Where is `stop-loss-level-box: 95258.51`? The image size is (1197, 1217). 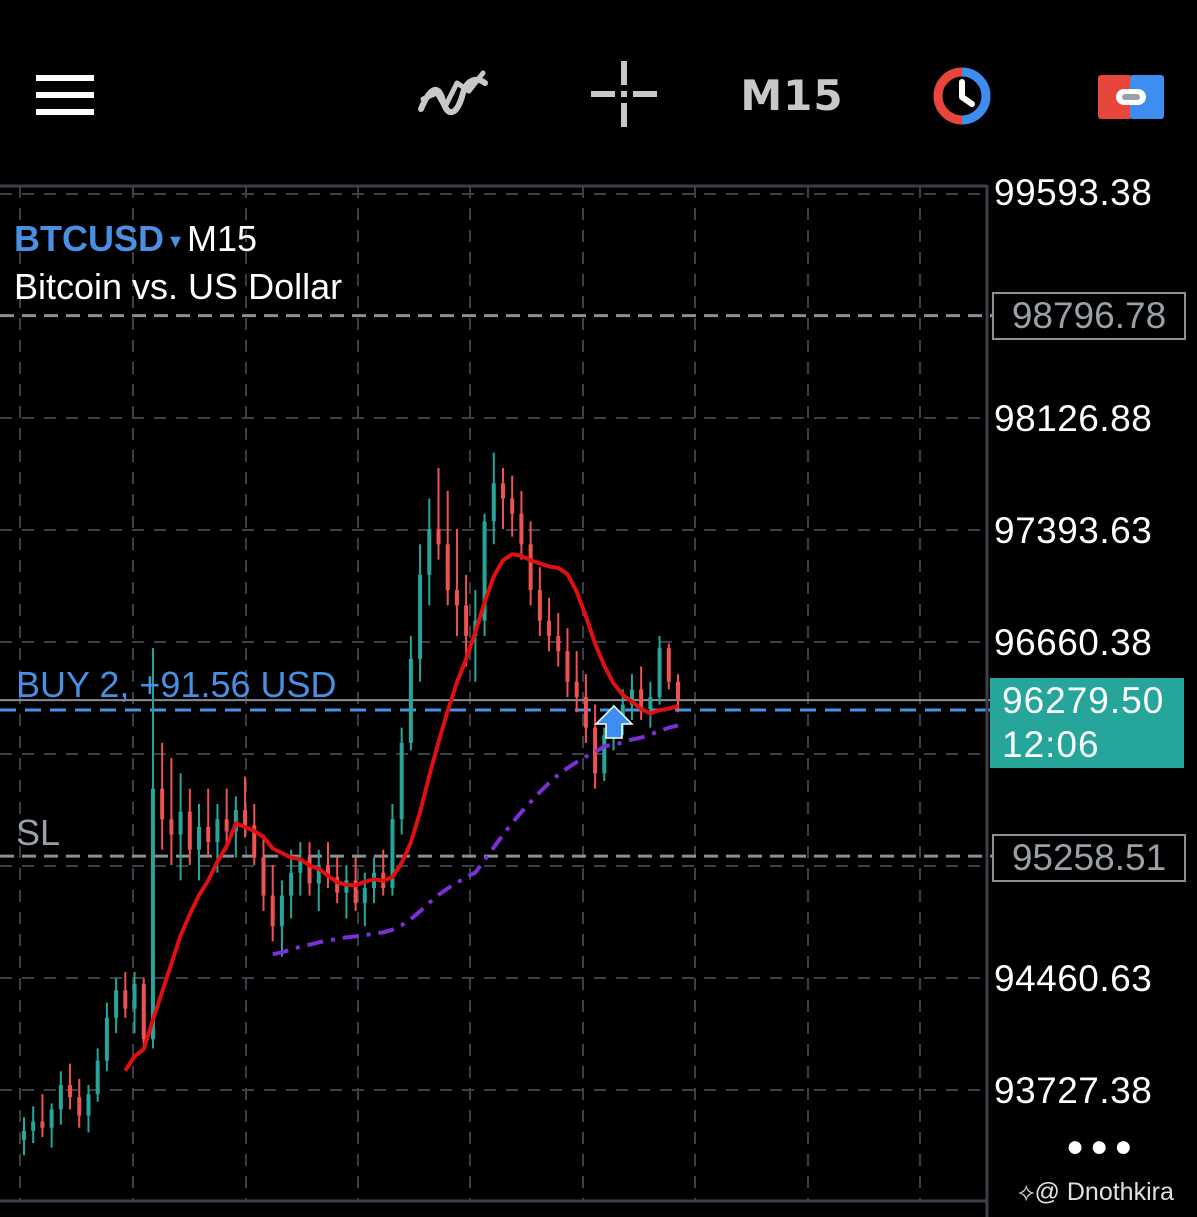
stop-loss-level-box: 95258.51 is located at coordinates (1089, 858).